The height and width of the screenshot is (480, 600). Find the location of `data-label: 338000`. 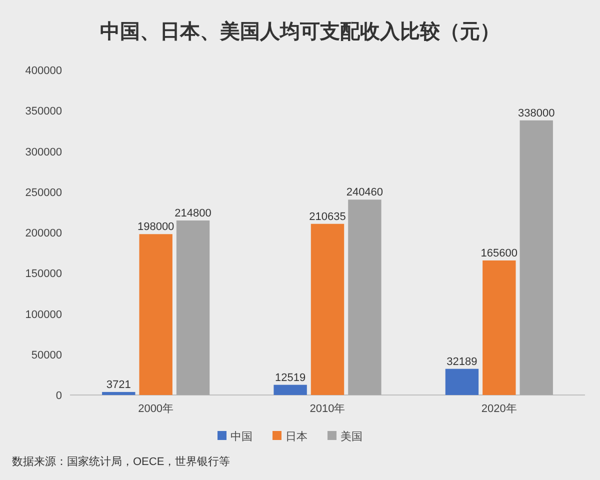

data-label: 338000 is located at coordinates (536, 113).